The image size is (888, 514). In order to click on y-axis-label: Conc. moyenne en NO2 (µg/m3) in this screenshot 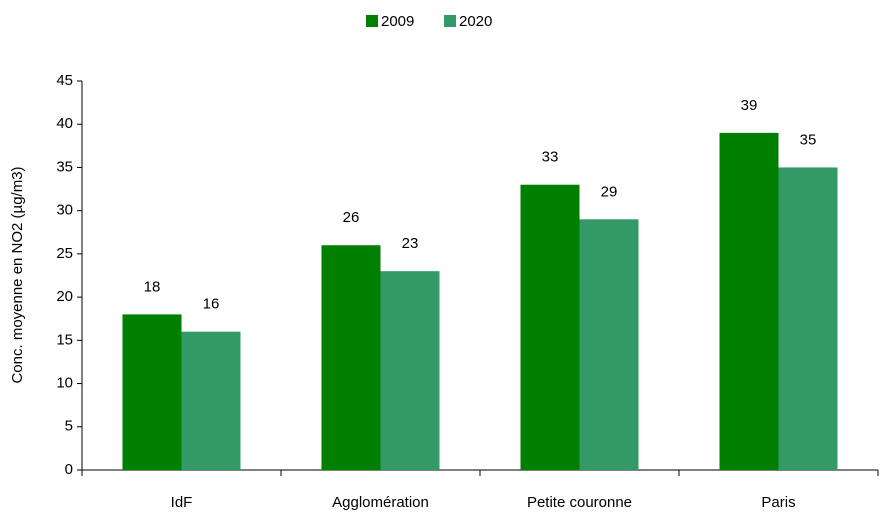, I will do `click(17, 274)`.